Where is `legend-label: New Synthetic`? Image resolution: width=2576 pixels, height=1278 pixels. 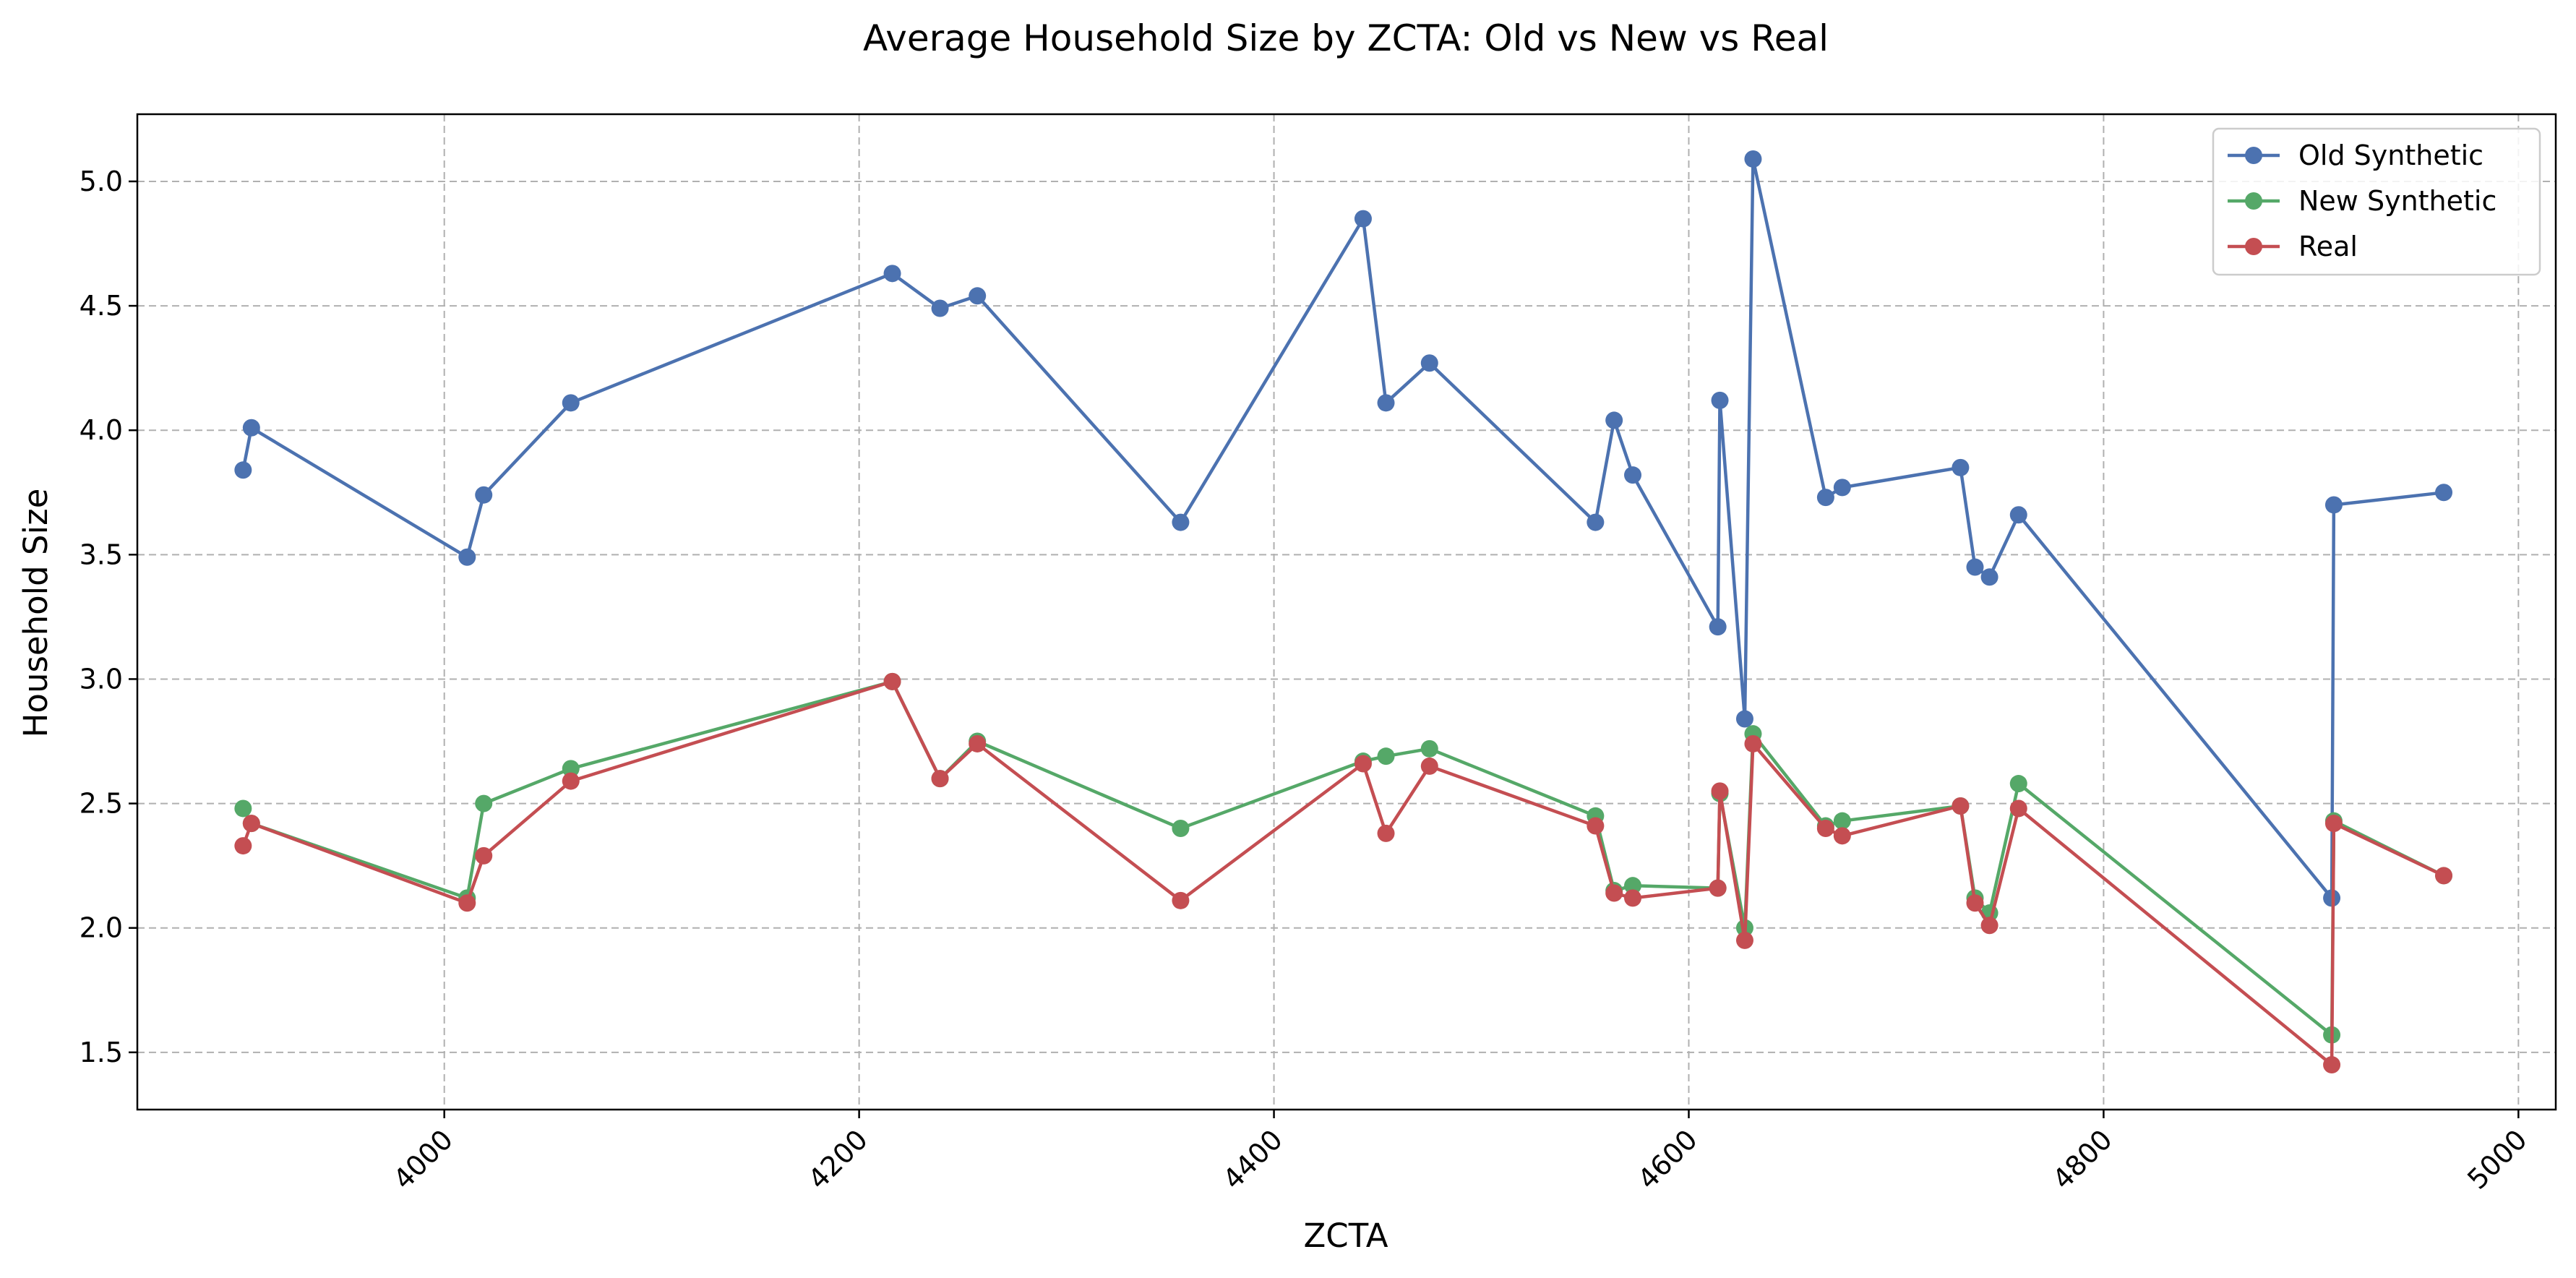
legend-label: New Synthetic is located at coordinates (2397, 201).